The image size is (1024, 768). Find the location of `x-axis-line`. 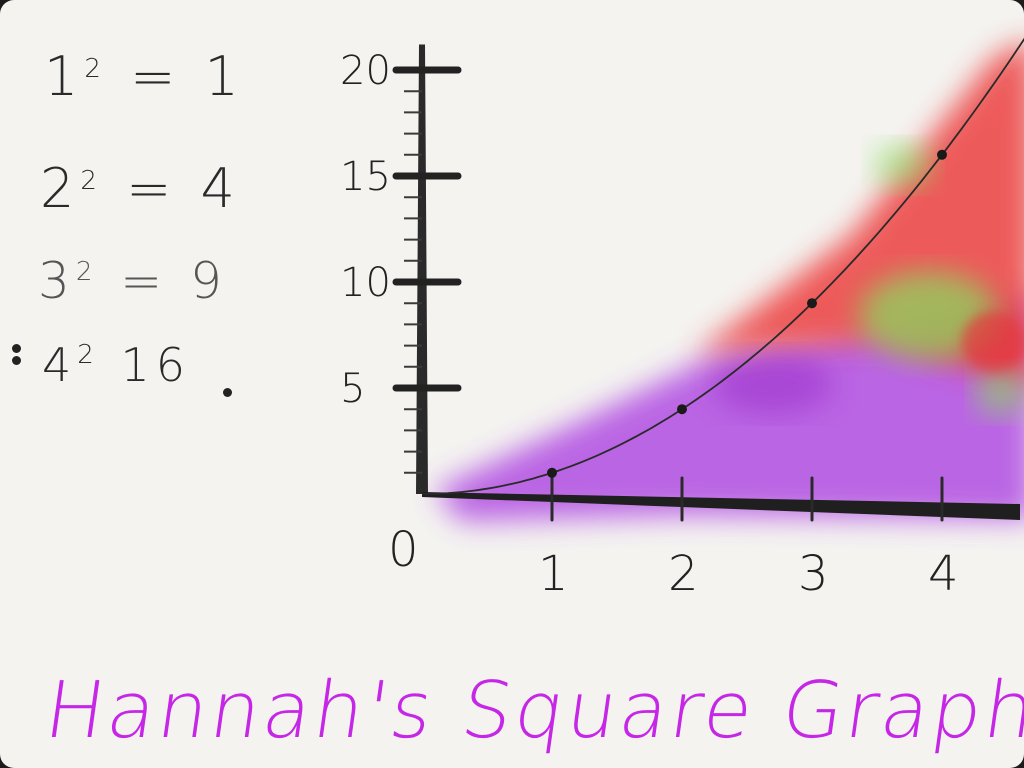

x-axis-line is located at coordinates (721, 506).